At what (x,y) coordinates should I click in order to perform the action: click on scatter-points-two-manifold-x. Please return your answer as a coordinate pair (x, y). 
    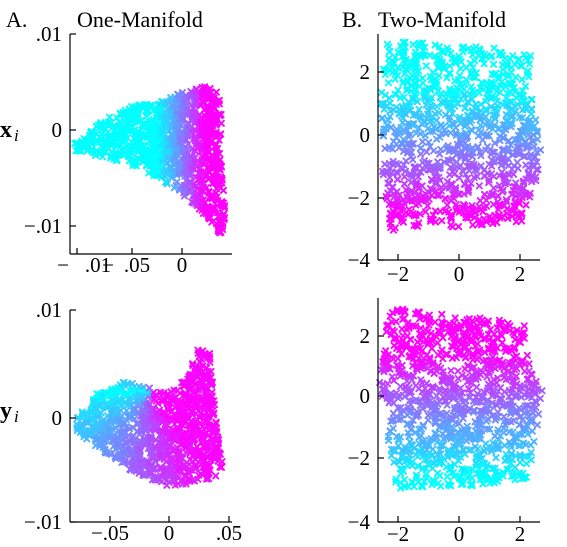
    Looking at the image, I should click on (461, 136).